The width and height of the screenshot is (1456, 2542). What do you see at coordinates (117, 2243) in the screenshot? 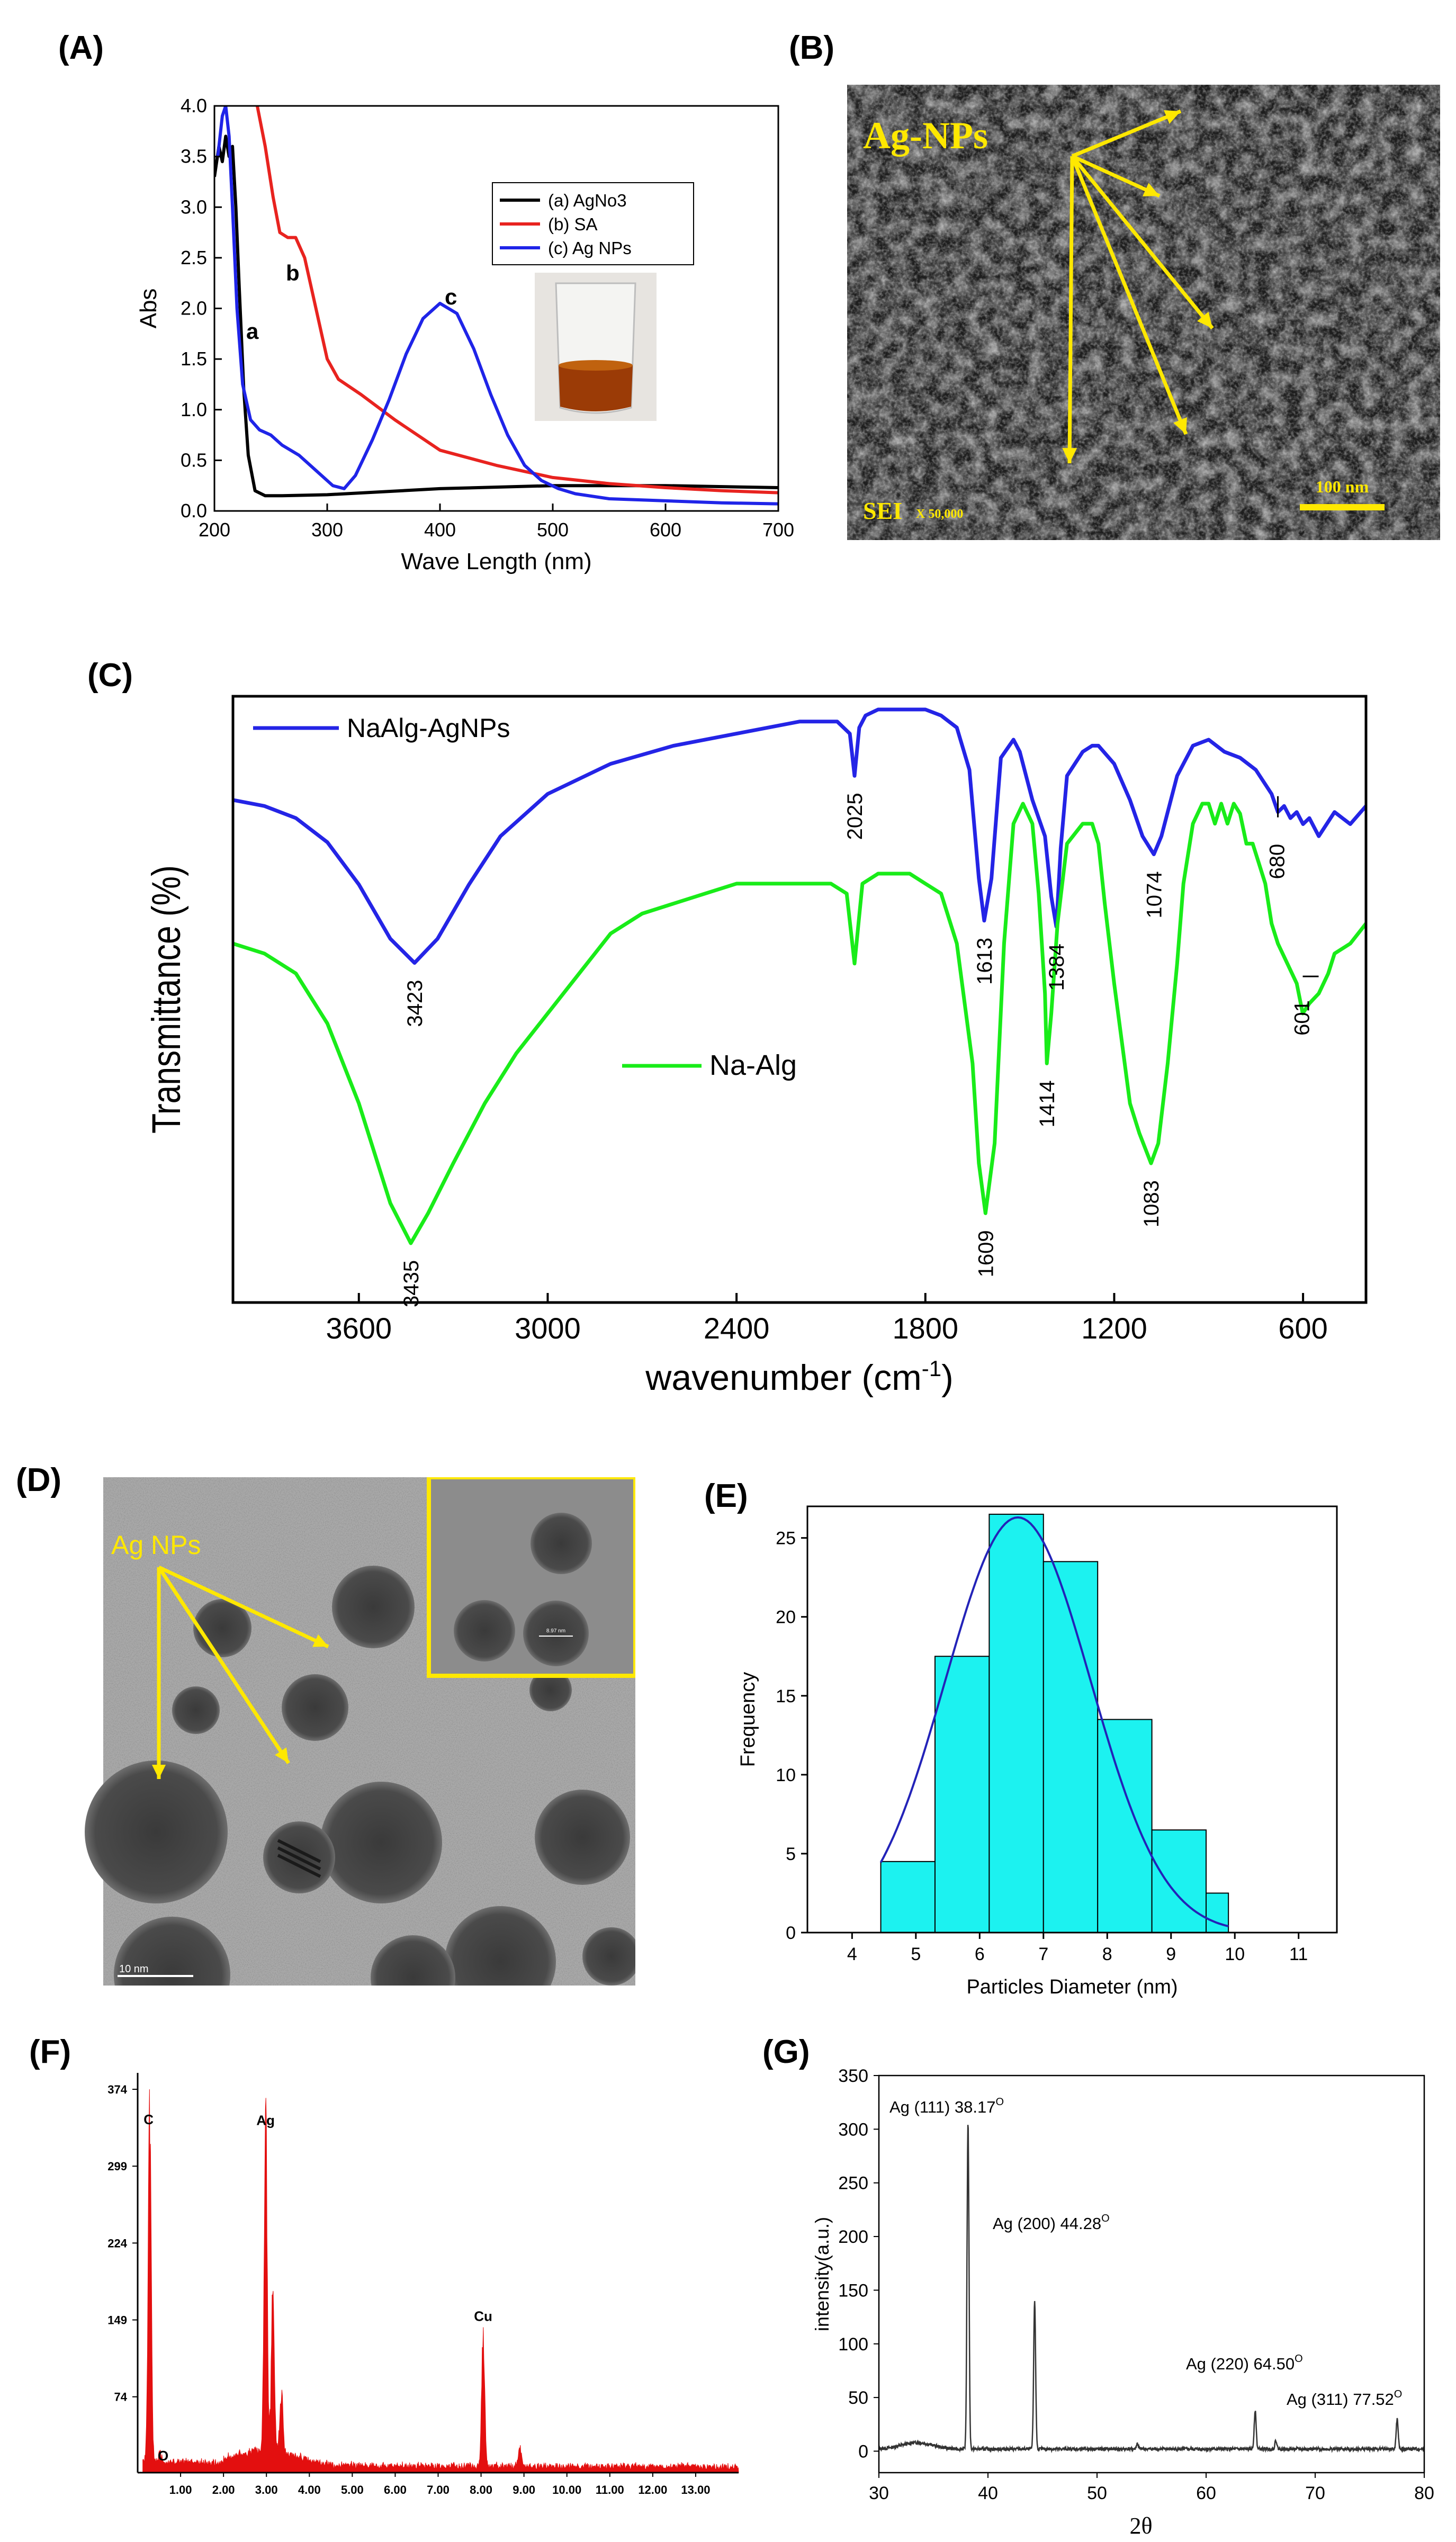
I see `y-tick-label: 224` at bounding box center [117, 2243].